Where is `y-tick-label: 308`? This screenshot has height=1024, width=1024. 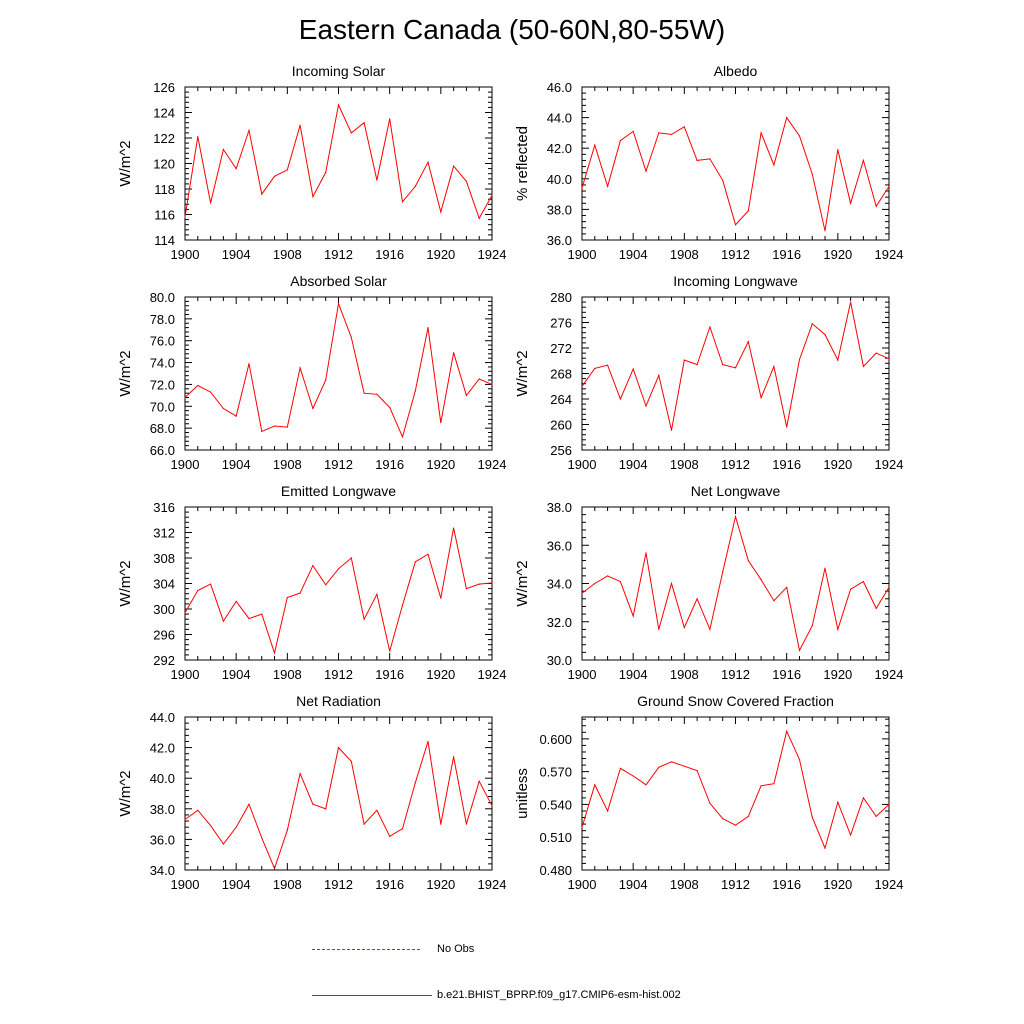 y-tick-label: 308 is located at coordinates (164, 558).